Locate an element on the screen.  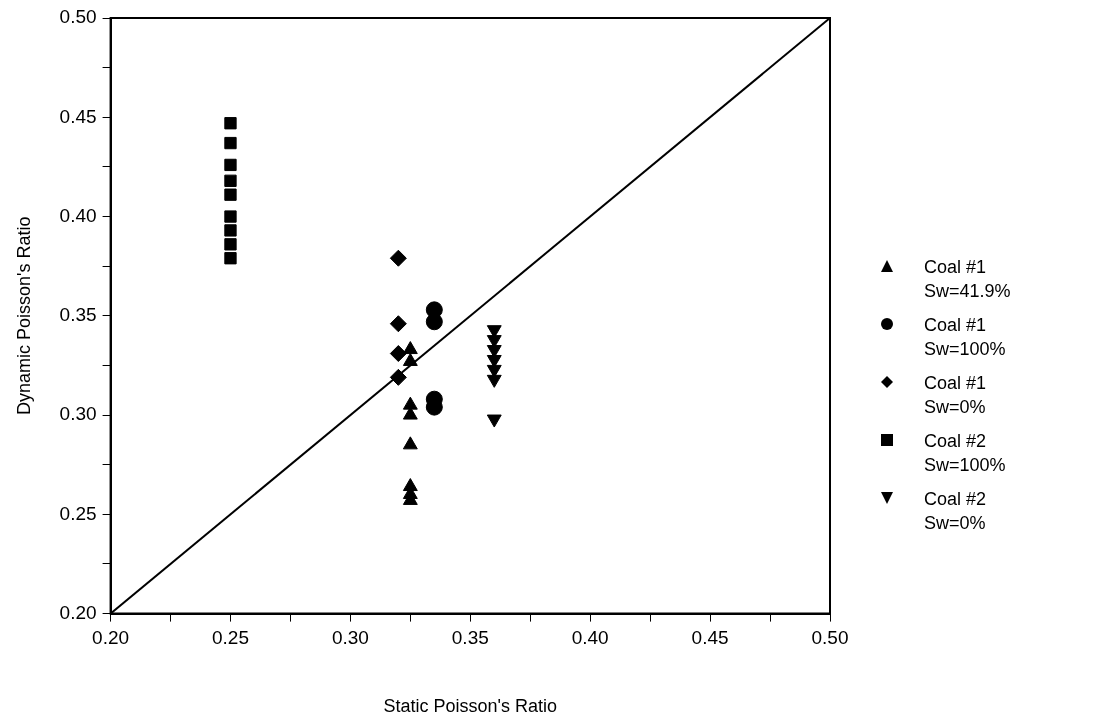
x-tick-label: 0.40 is located at coordinates (590, 638).